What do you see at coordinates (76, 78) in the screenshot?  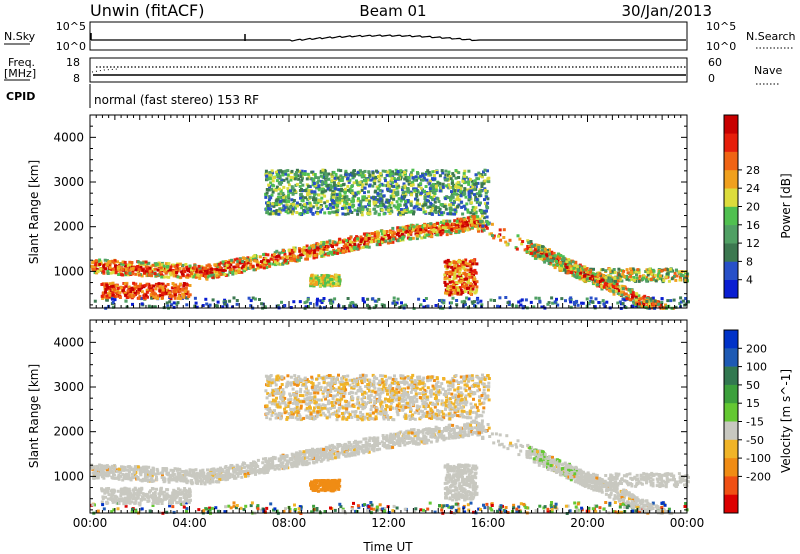 I see `freq-tick-bottom: 8` at bounding box center [76, 78].